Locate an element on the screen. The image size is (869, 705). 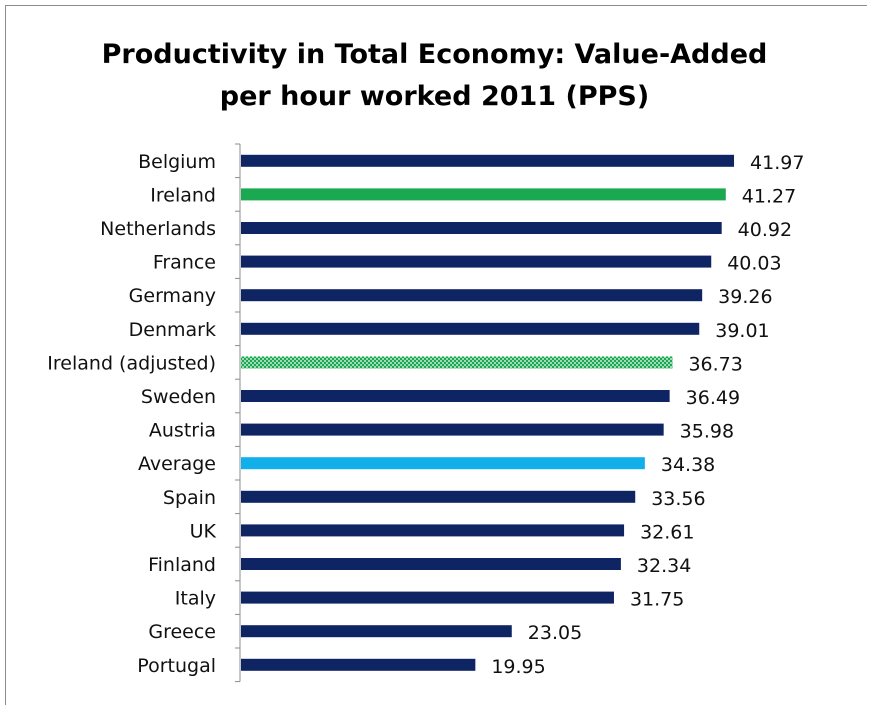
value-label: 32.34 is located at coordinates (664, 566).